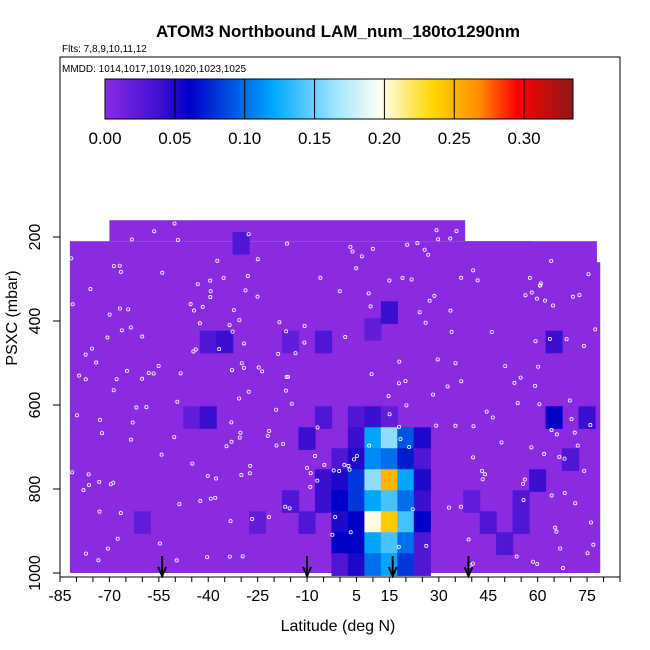 The image size is (650, 650). Describe the element at coordinates (59, 596) in the screenshot. I see `x-tick-label: -85` at that location.